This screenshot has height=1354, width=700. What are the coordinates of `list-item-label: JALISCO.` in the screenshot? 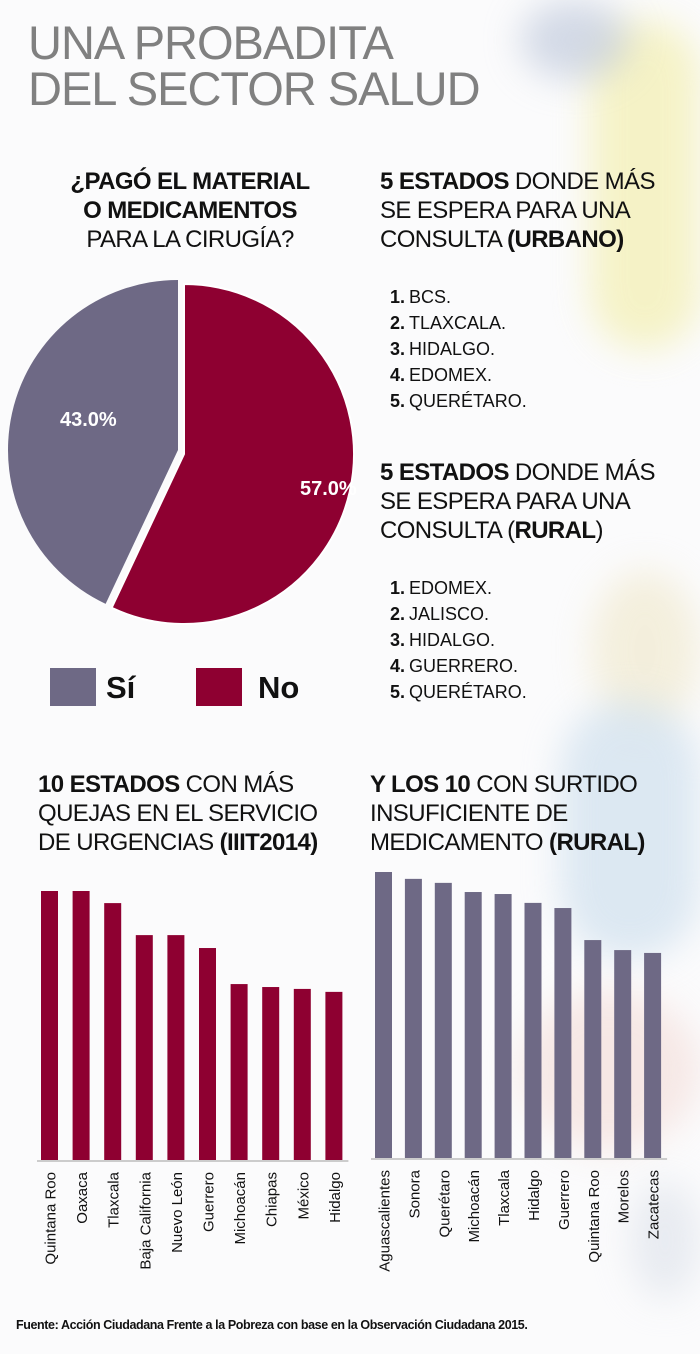 It's located at (449, 614).